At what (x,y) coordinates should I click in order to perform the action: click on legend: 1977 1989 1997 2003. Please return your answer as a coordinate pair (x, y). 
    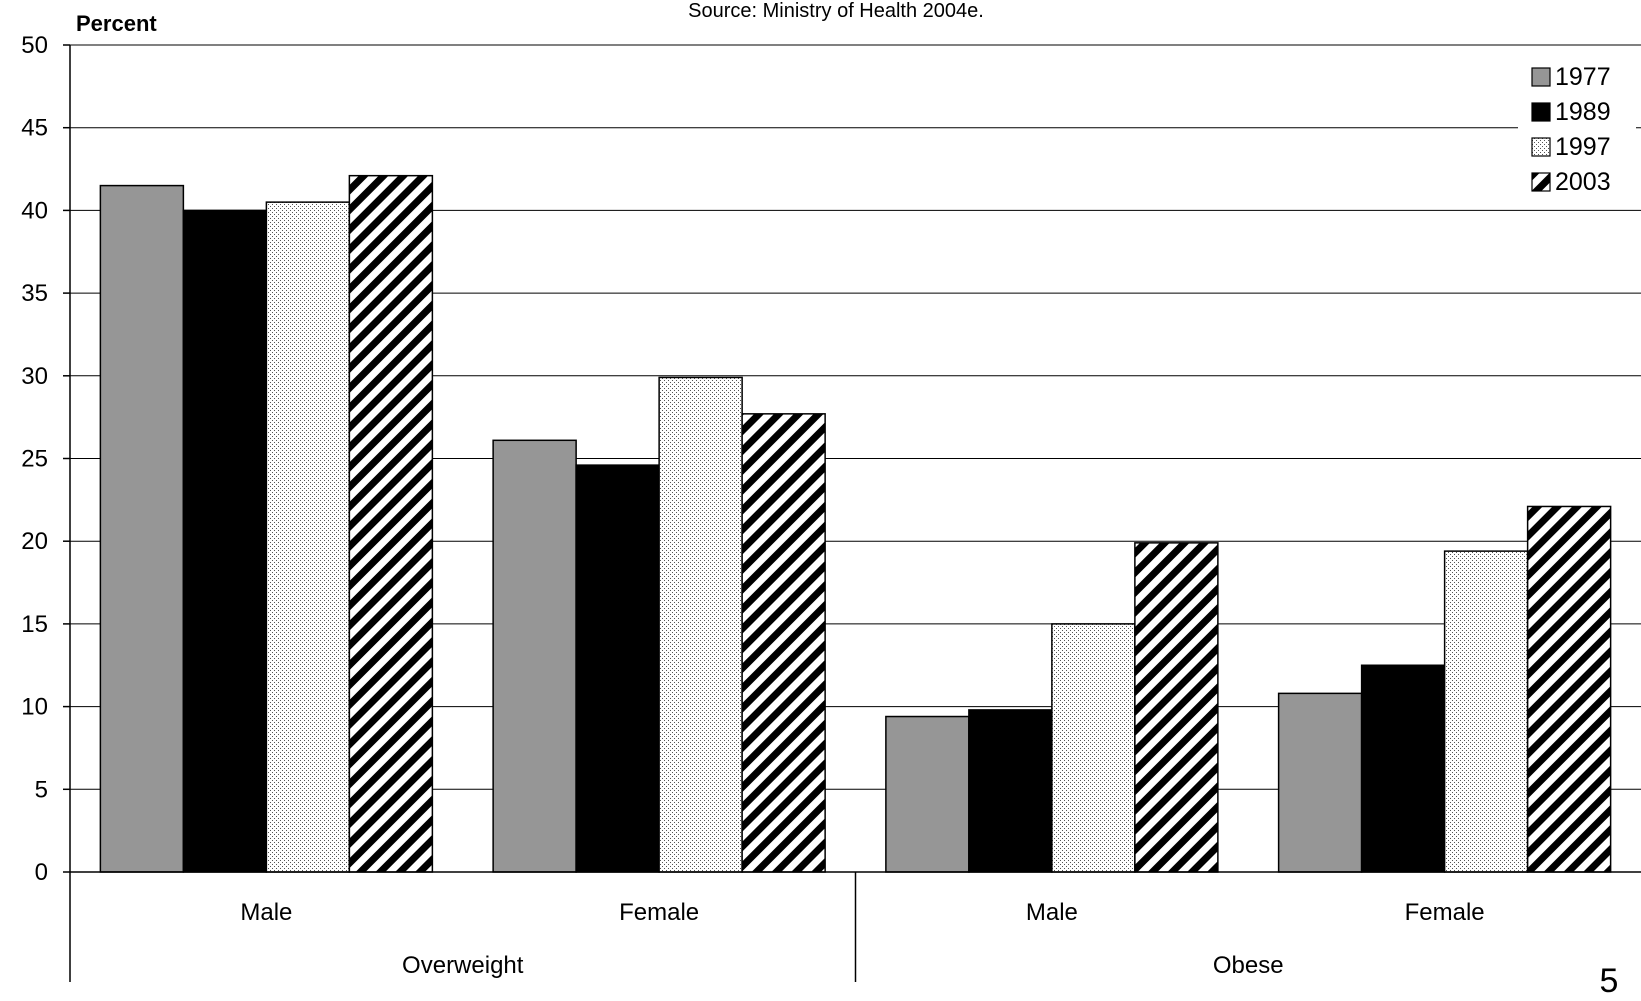
    Looking at the image, I should click on (1577, 130).